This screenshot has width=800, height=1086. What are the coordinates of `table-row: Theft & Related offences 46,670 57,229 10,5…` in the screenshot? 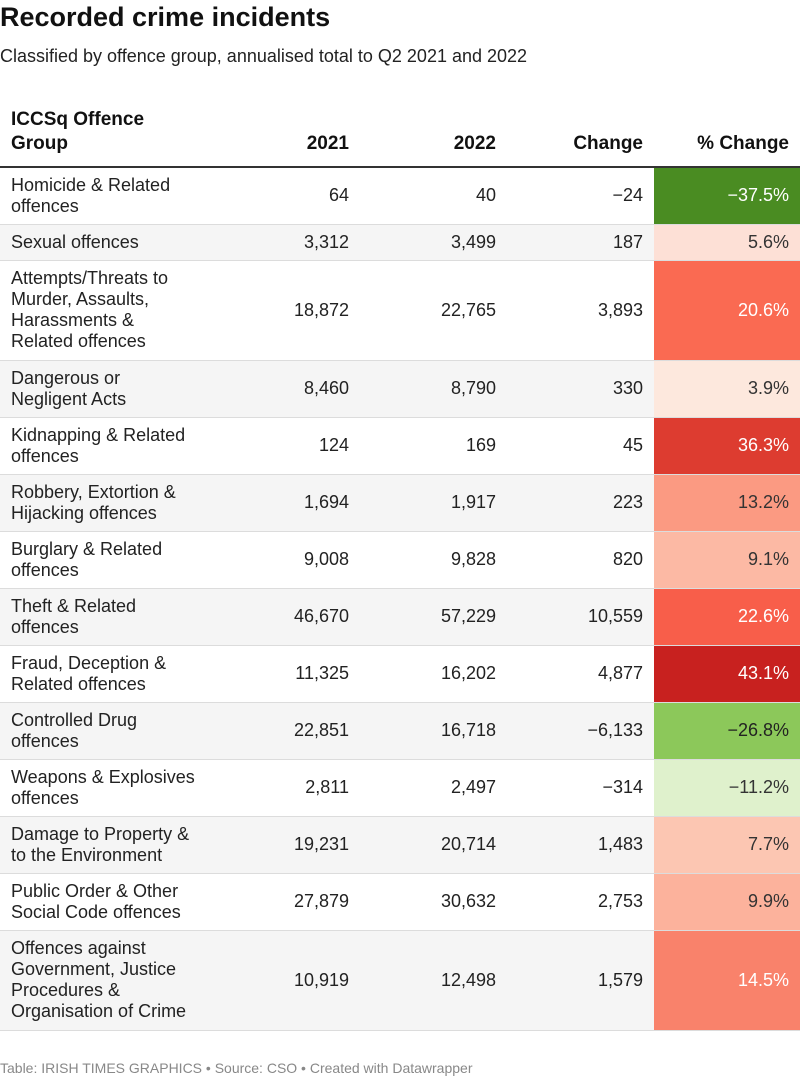 It's located at (400, 617).